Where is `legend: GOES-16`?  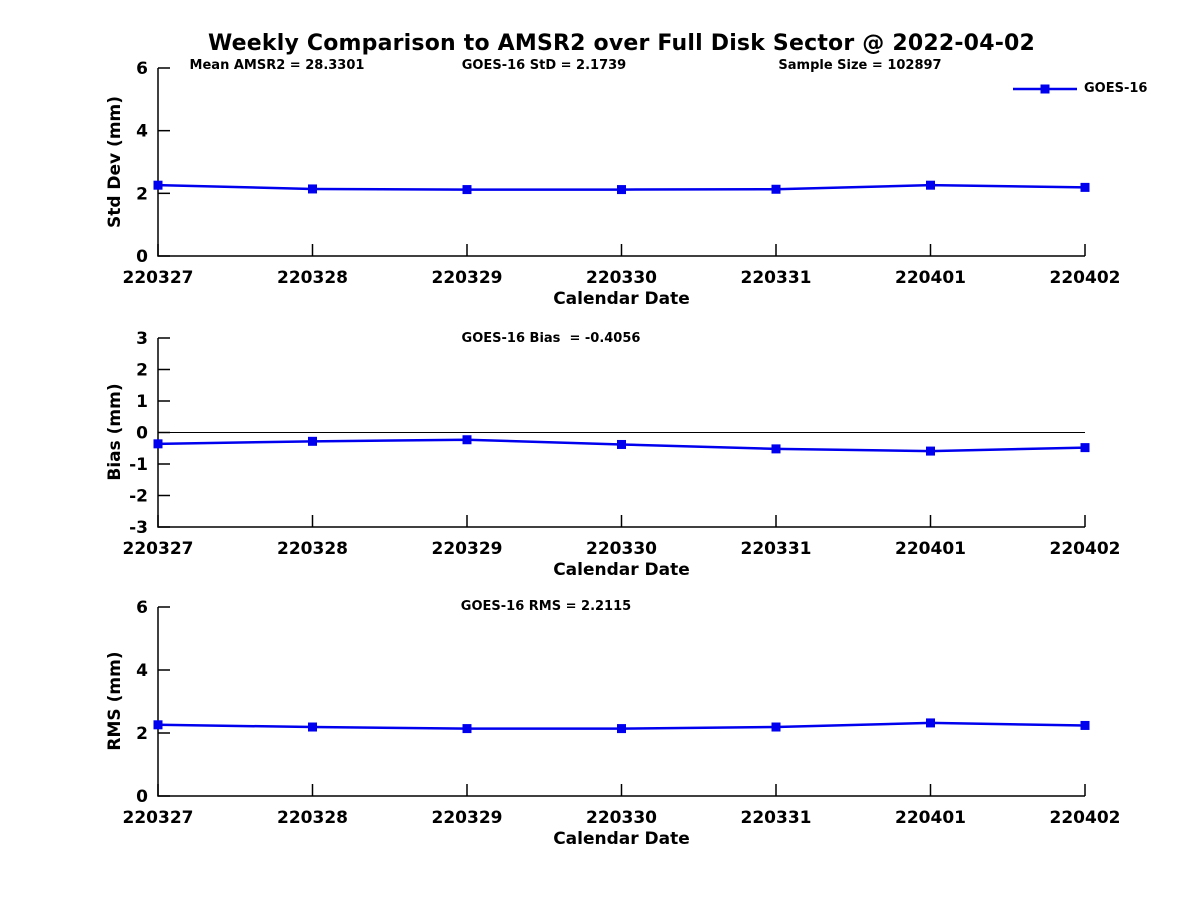
legend: GOES-16 is located at coordinates (1080, 88).